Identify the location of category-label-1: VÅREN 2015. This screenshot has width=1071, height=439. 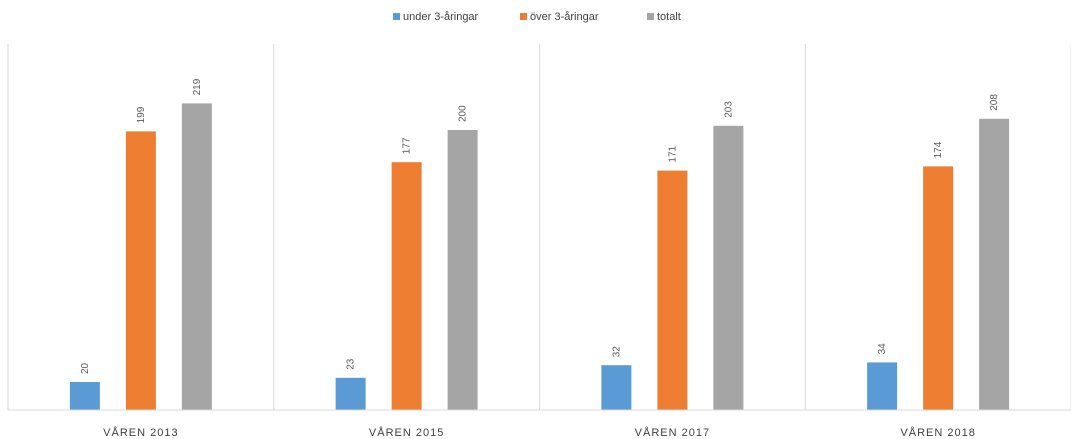
(406, 432).